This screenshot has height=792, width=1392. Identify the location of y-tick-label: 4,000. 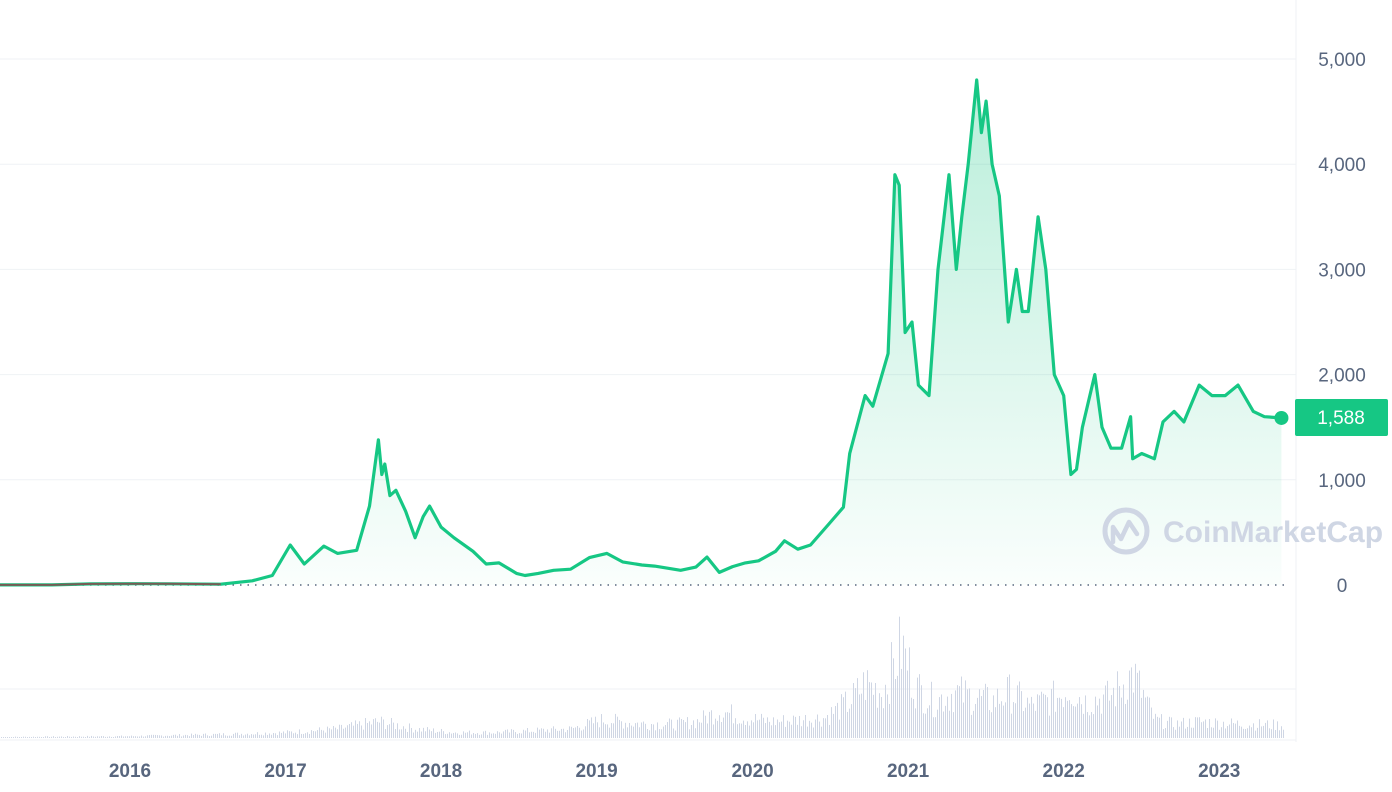
(1342, 165).